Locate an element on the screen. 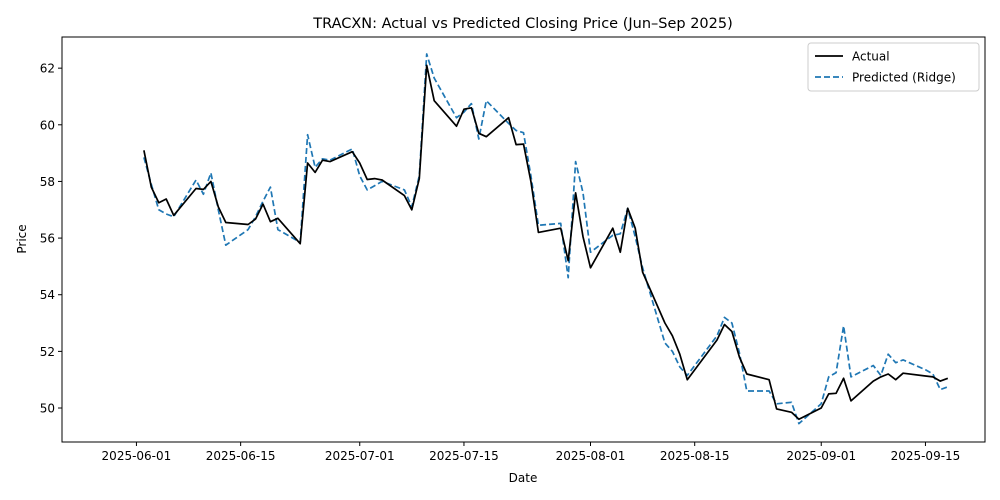 This screenshot has height=500, width=1000. y-tick-label: 60 is located at coordinates (47, 125).